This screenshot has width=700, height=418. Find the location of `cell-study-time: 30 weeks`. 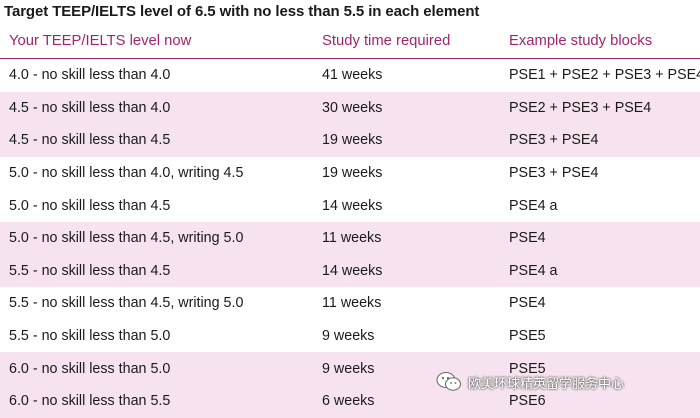

cell-study-time: 30 weeks is located at coordinates (352, 107).